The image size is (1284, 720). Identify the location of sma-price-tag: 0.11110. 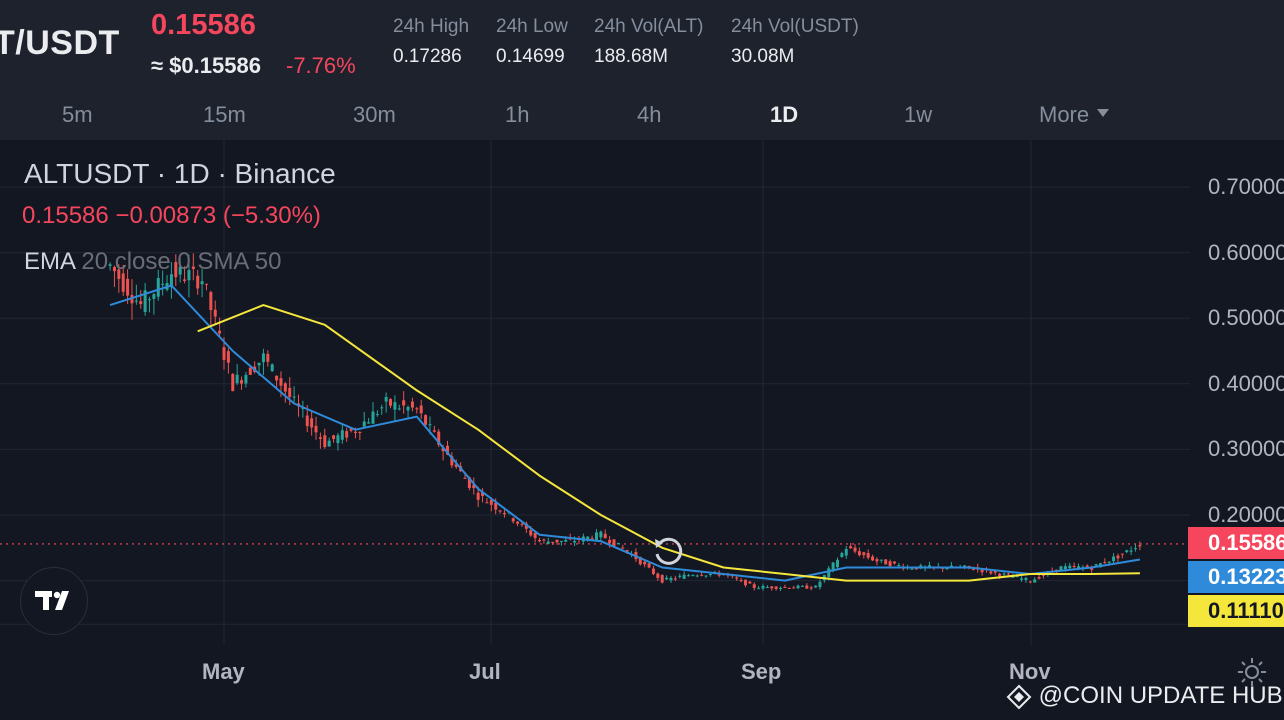
(1236, 611).